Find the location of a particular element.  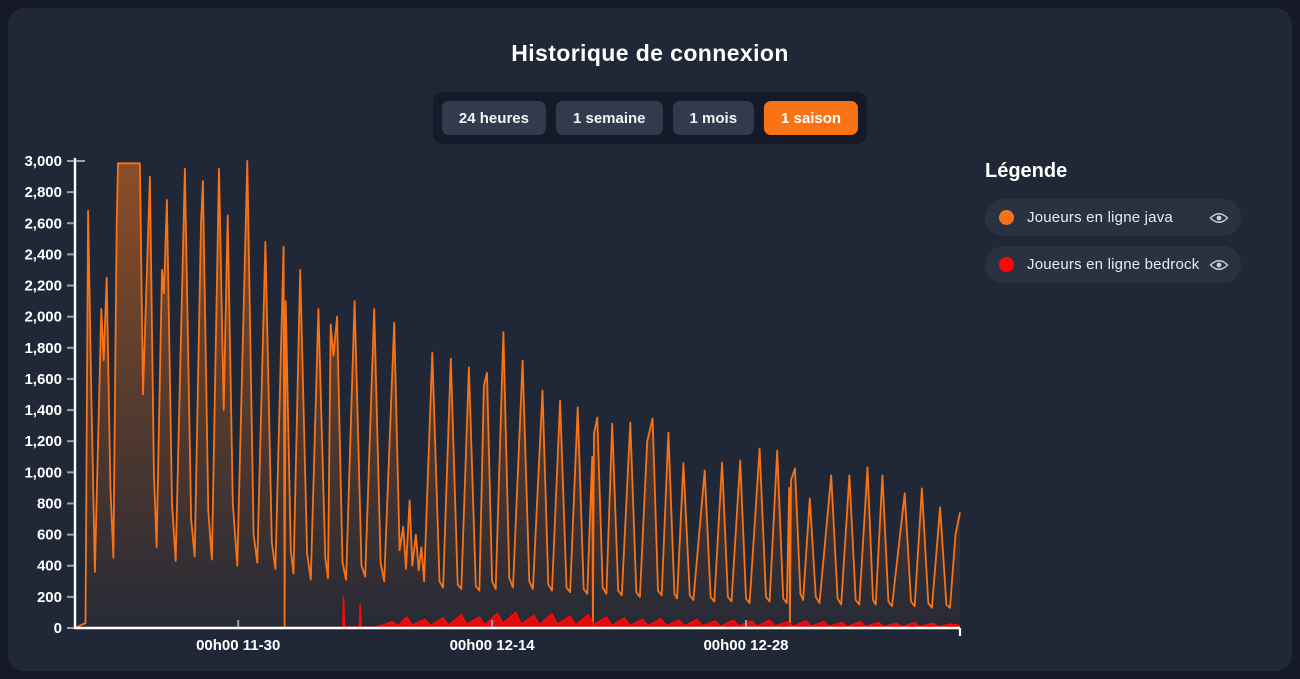

y-tick-label: 200 is located at coordinates (49, 597).